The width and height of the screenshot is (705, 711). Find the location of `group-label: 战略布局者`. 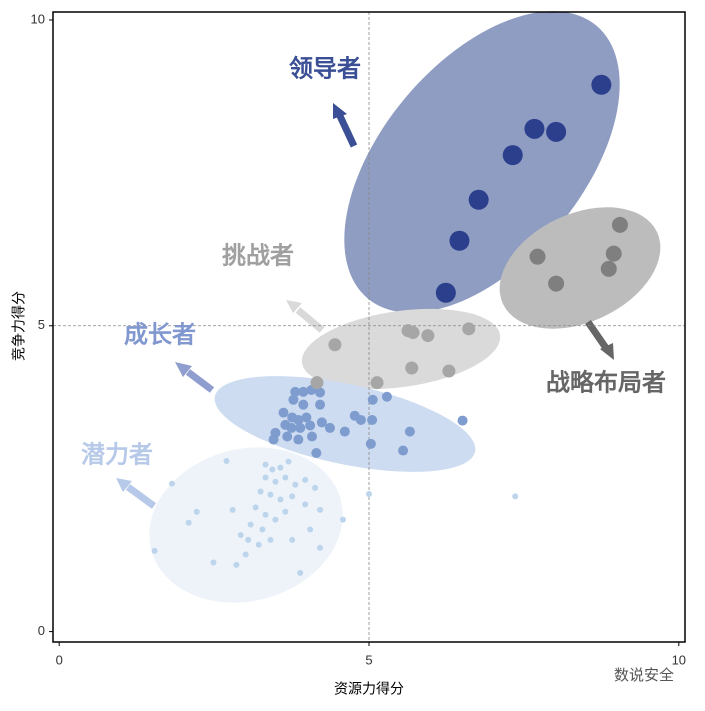

group-label: 战略布局者 is located at coordinates (606, 382).